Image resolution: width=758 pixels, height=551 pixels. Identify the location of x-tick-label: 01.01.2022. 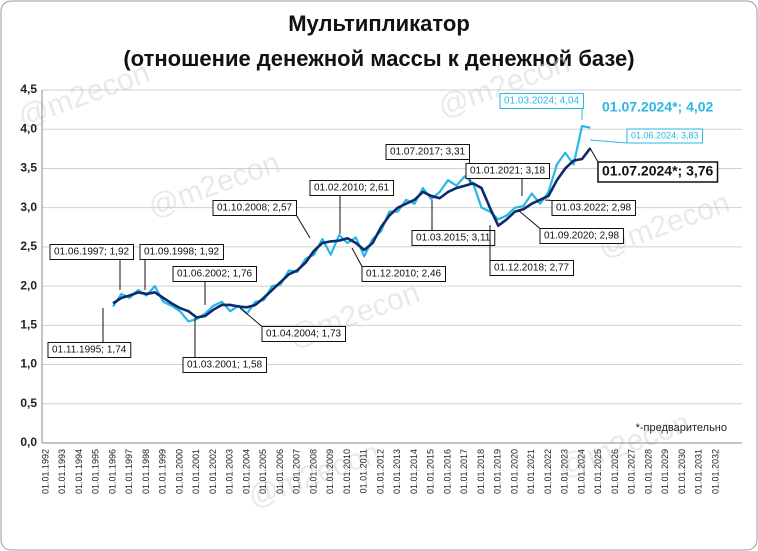
(548, 471).